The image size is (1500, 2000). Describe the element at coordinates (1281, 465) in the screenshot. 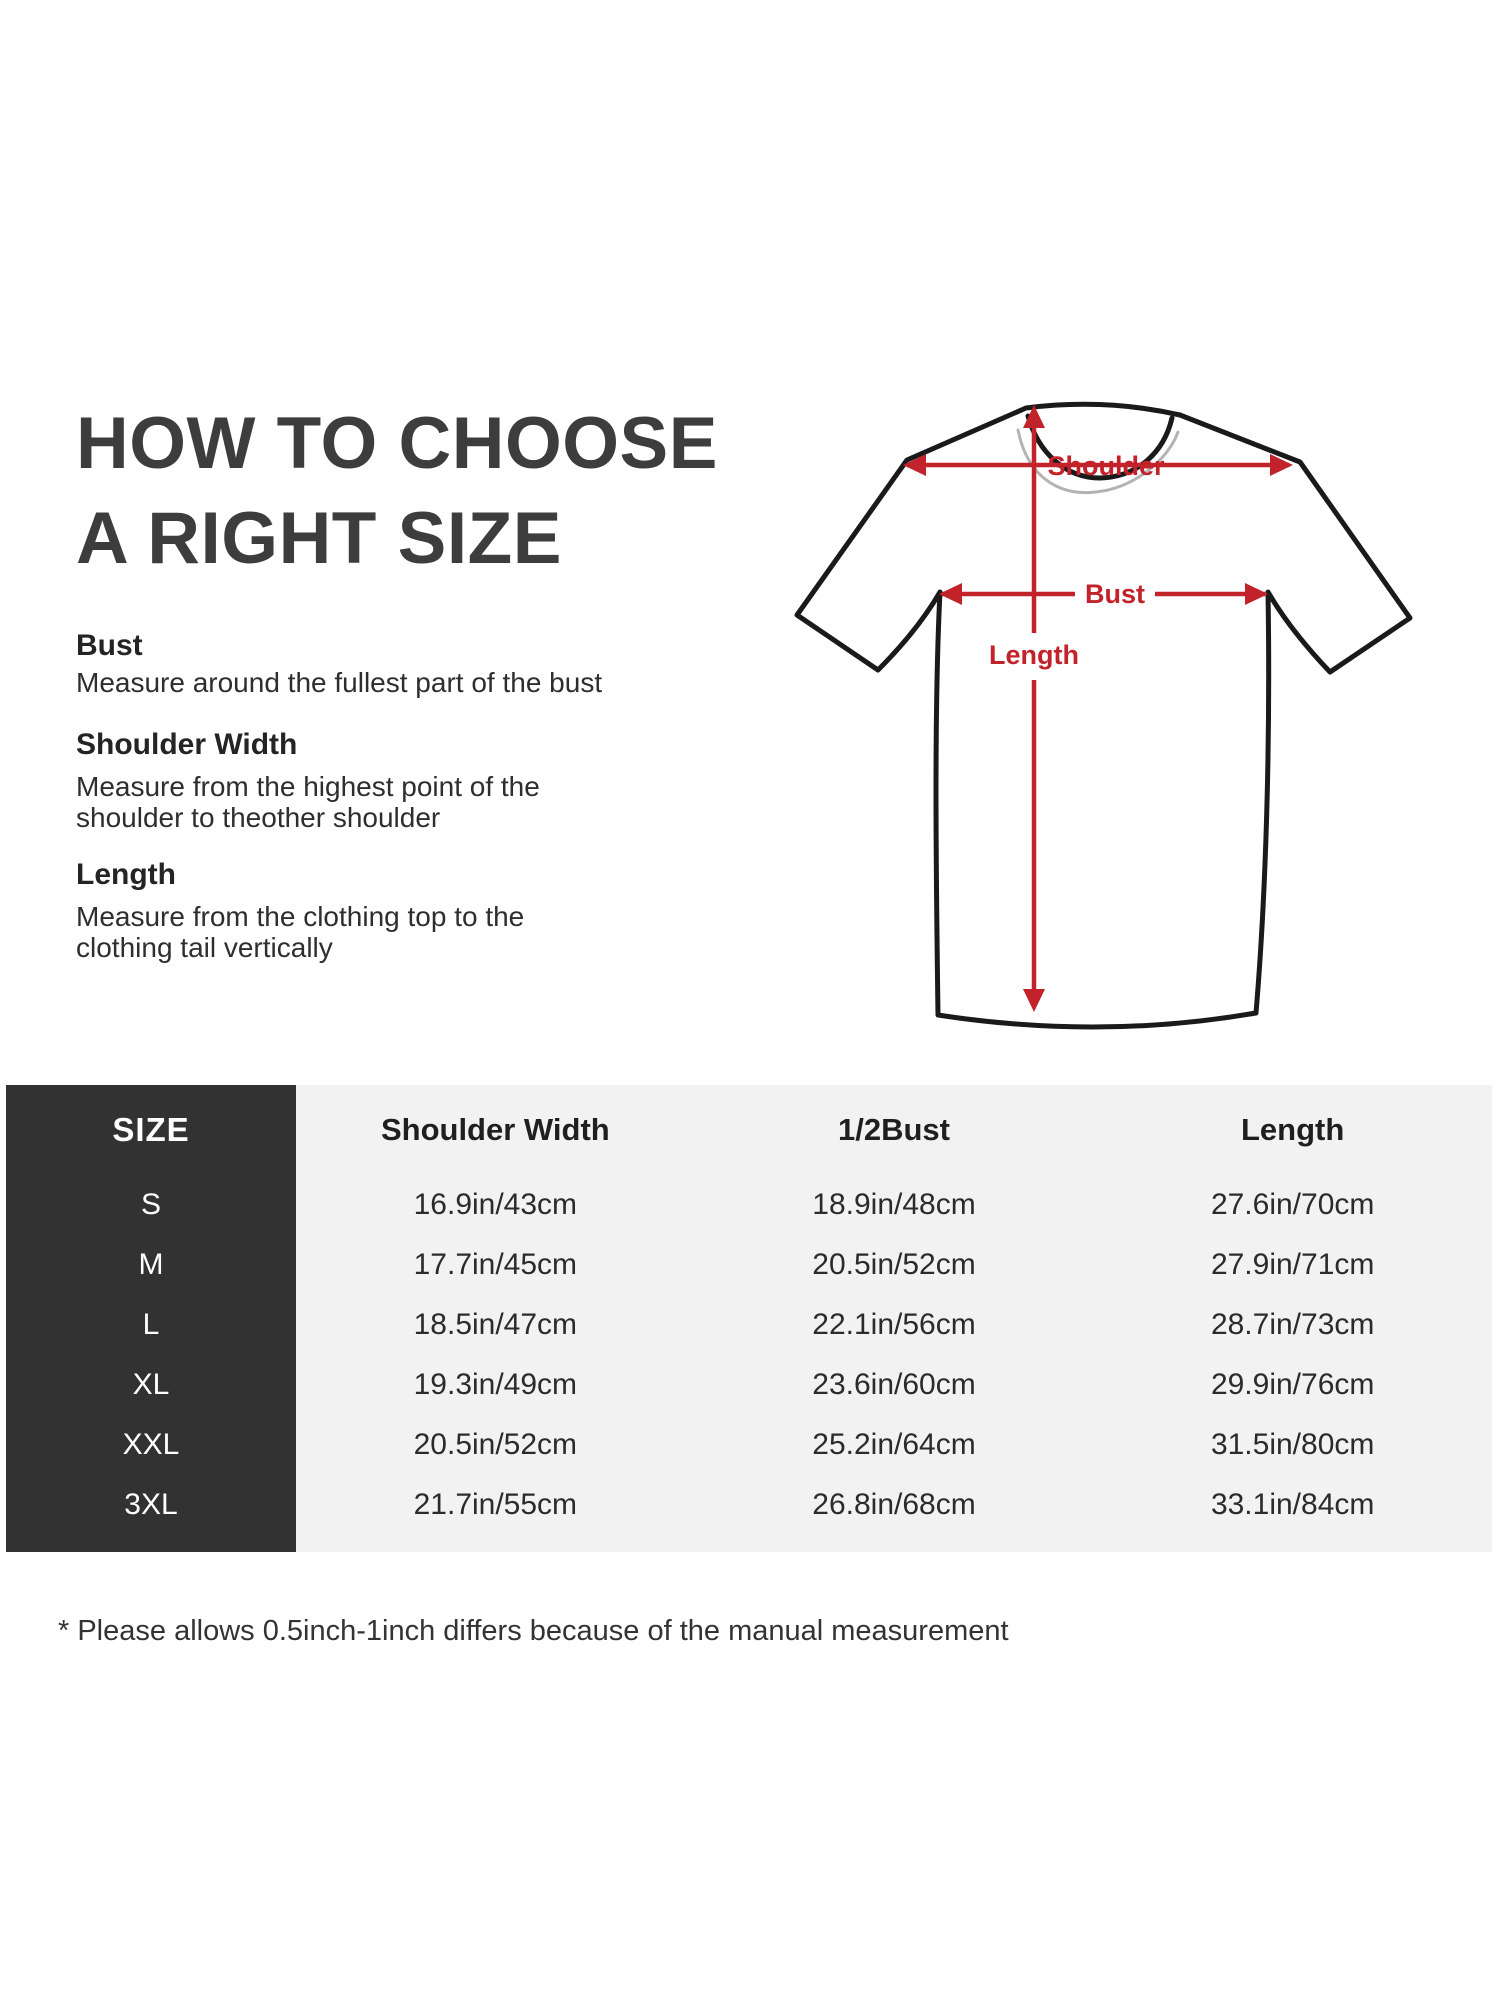

I see `shoulder-arrowhead-right` at that location.